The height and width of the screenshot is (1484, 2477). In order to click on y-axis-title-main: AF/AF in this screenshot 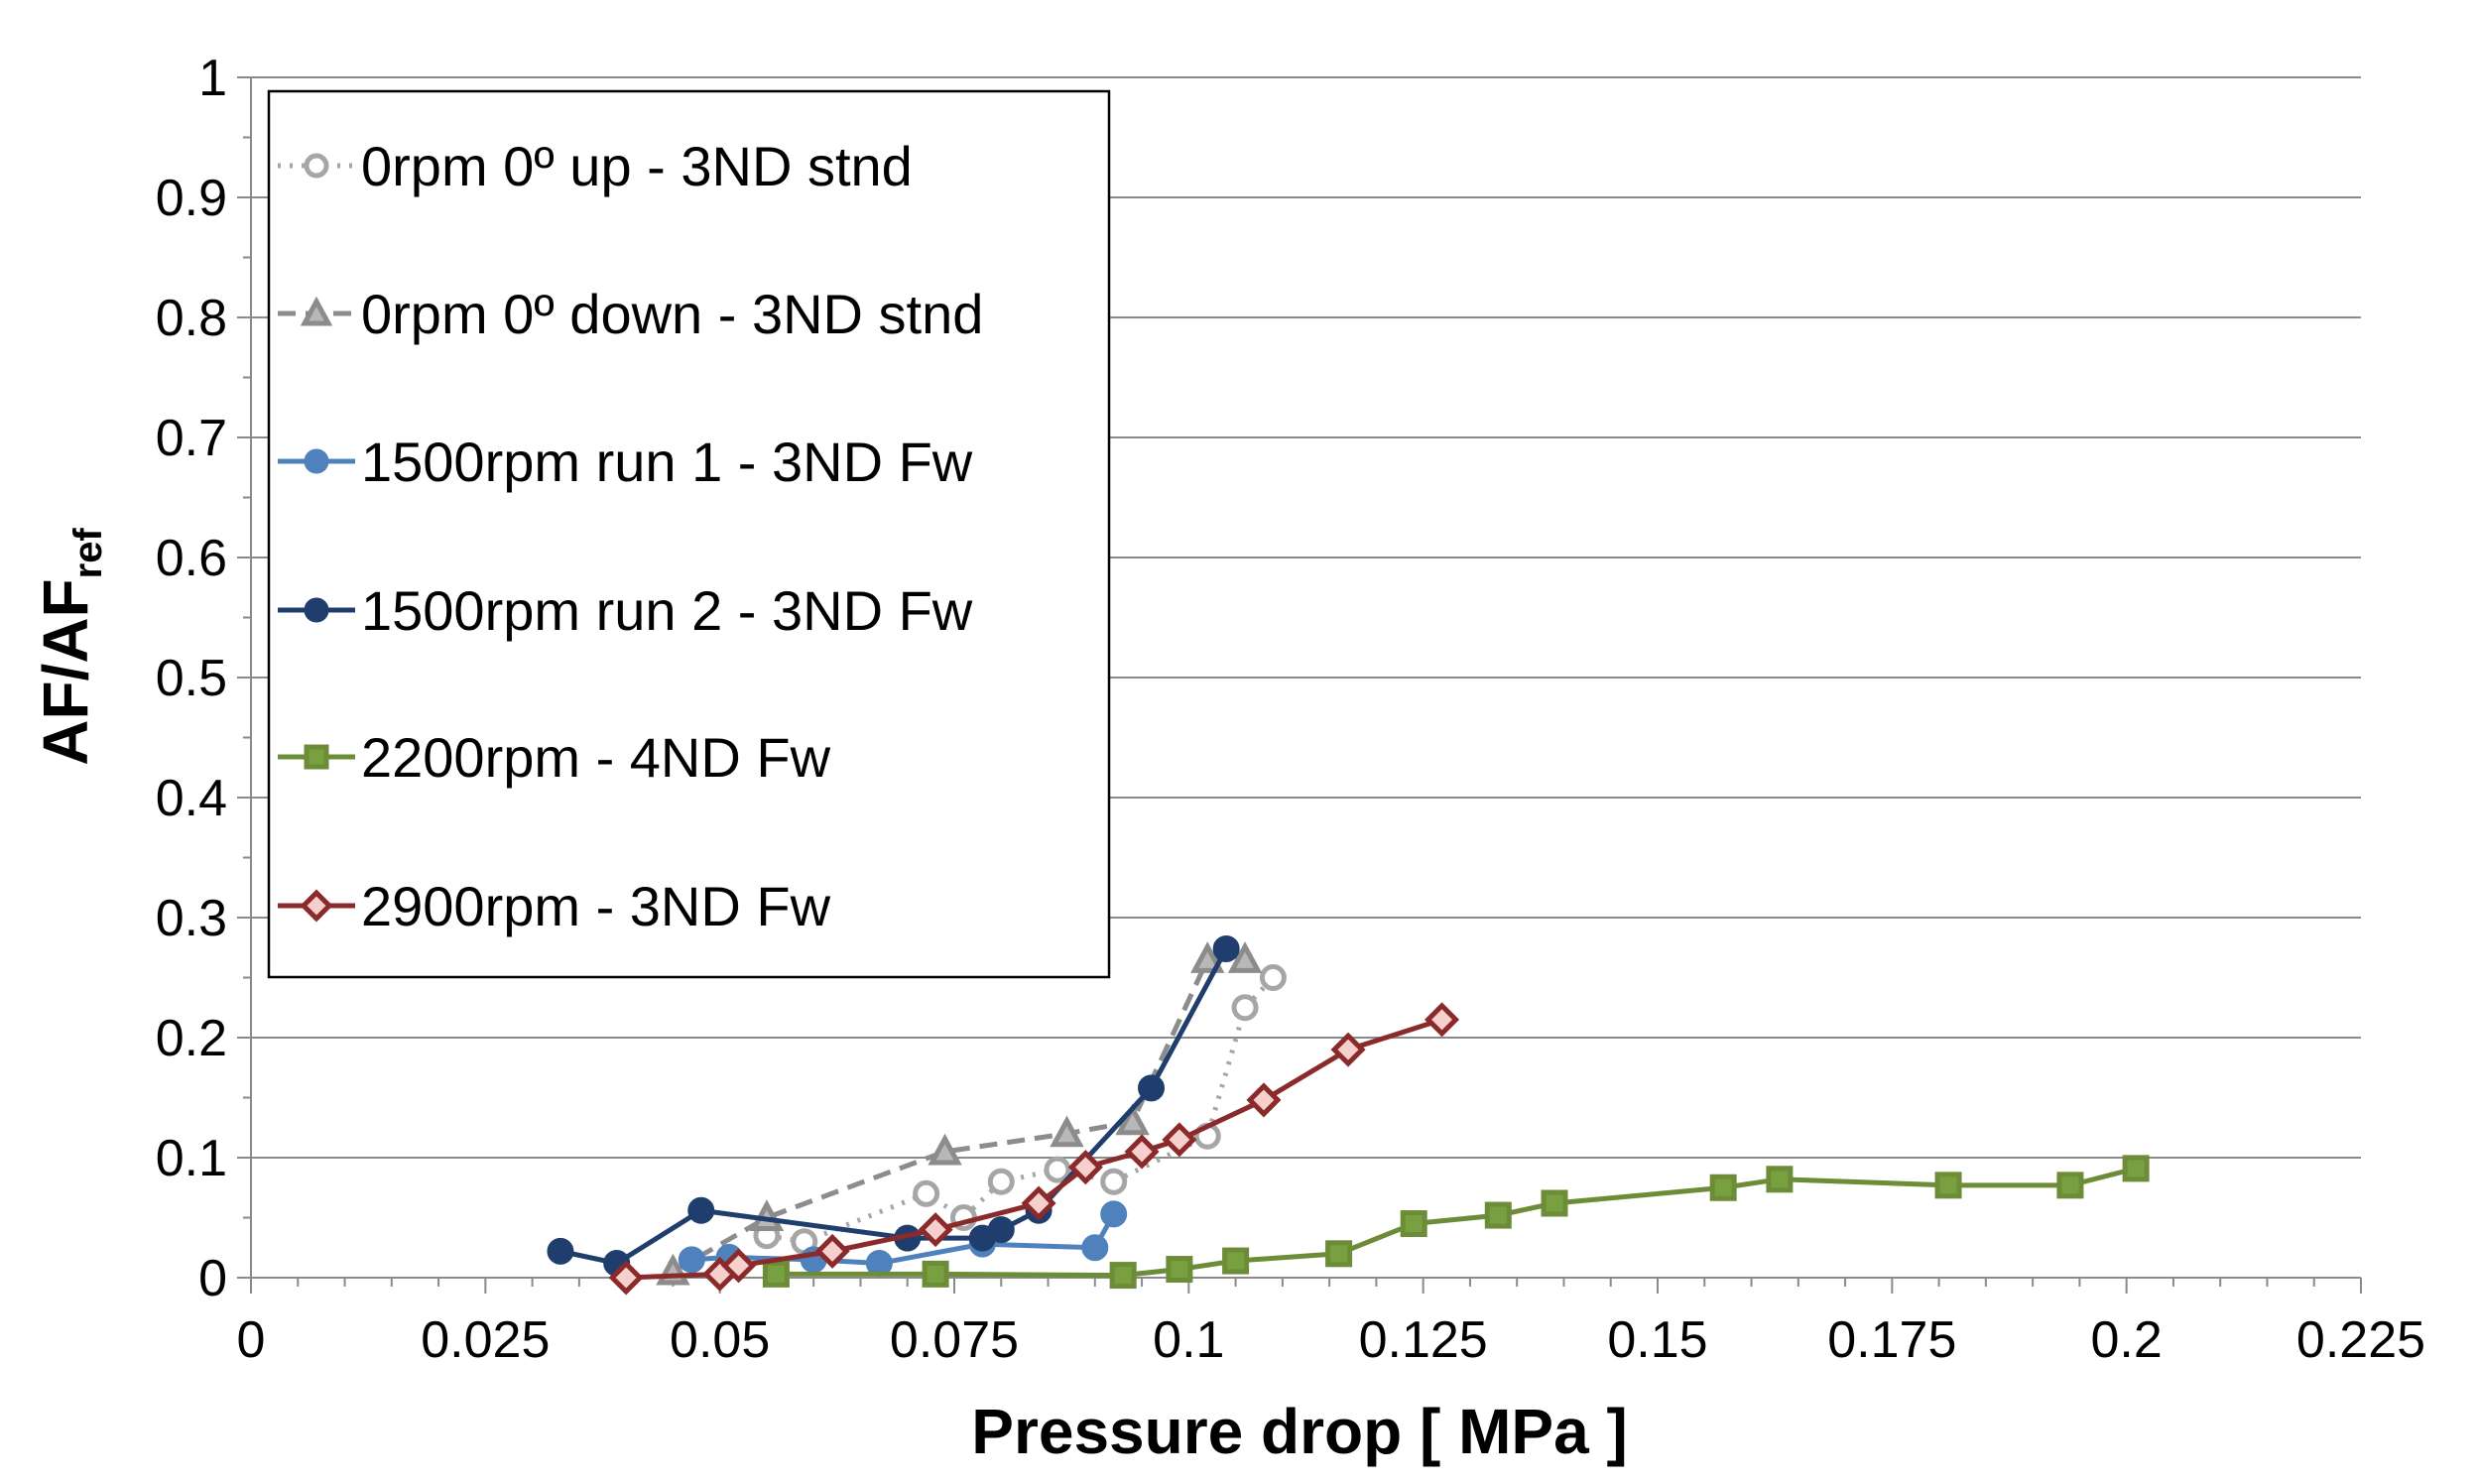, I will do `click(65, 671)`.